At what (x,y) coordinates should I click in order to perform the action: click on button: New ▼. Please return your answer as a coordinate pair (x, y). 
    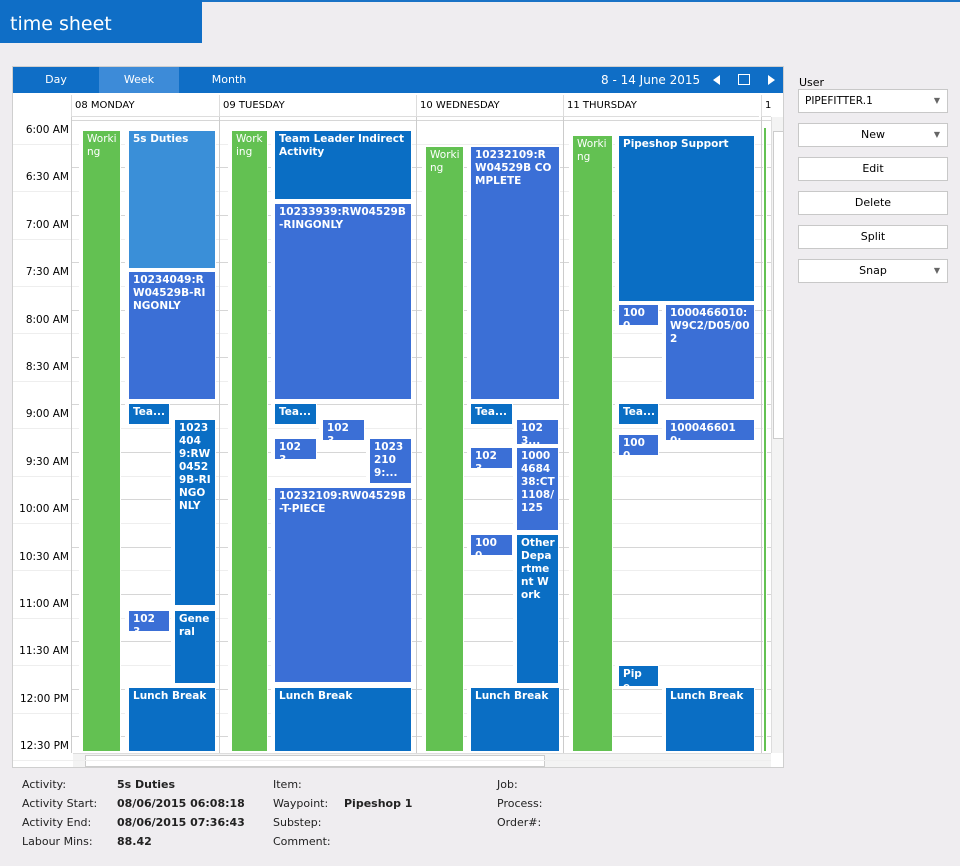
    Looking at the image, I should click on (873, 135).